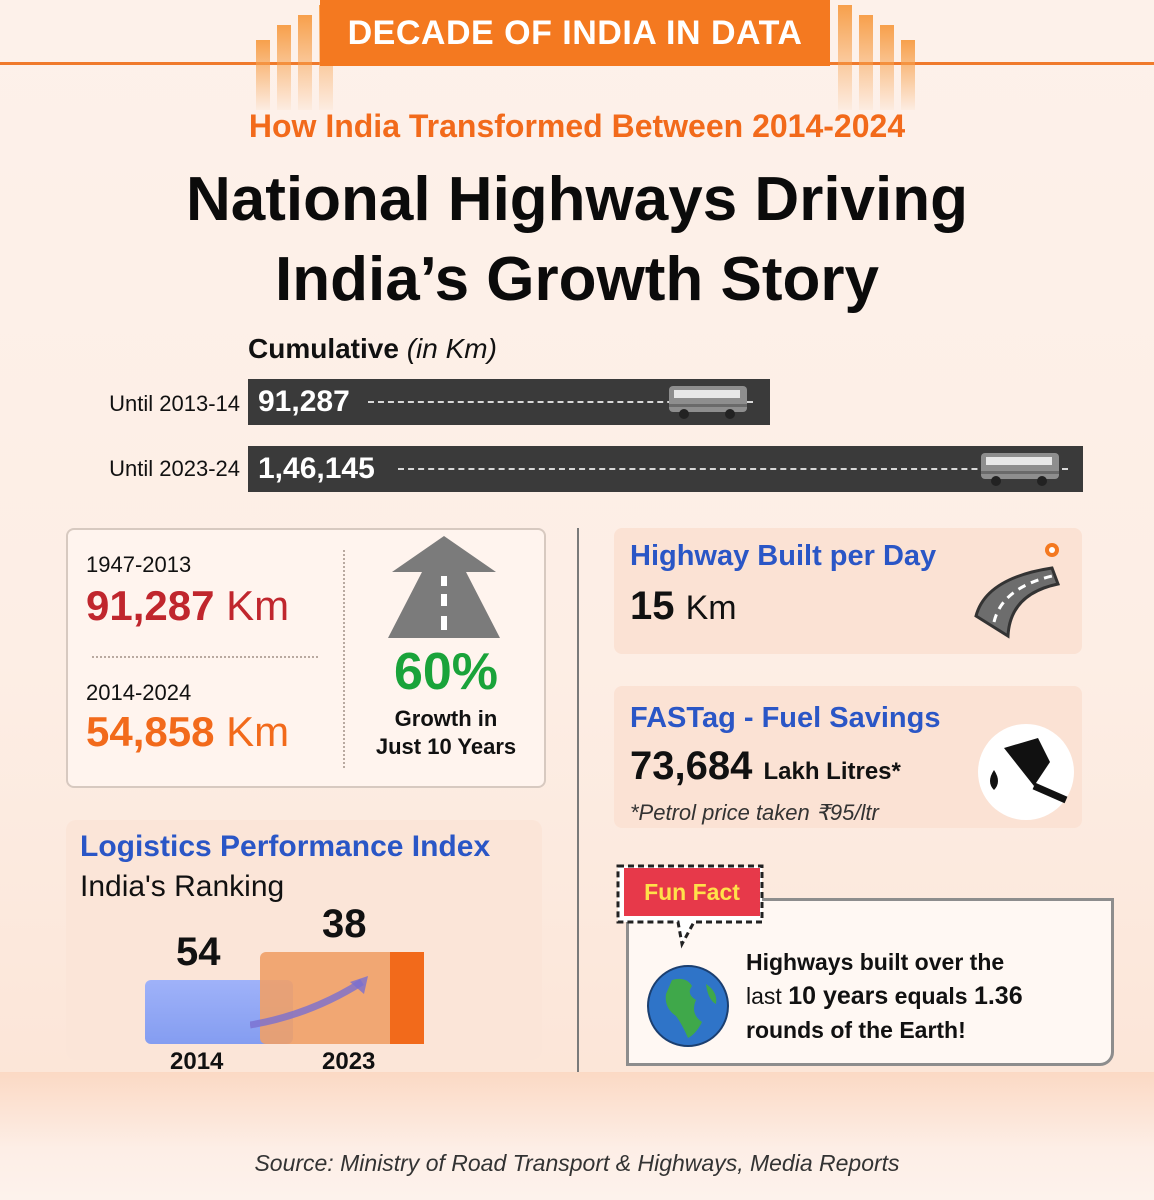 The height and width of the screenshot is (1200, 1154). What do you see at coordinates (577, 1136) in the screenshot?
I see `bottom-band` at bounding box center [577, 1136].